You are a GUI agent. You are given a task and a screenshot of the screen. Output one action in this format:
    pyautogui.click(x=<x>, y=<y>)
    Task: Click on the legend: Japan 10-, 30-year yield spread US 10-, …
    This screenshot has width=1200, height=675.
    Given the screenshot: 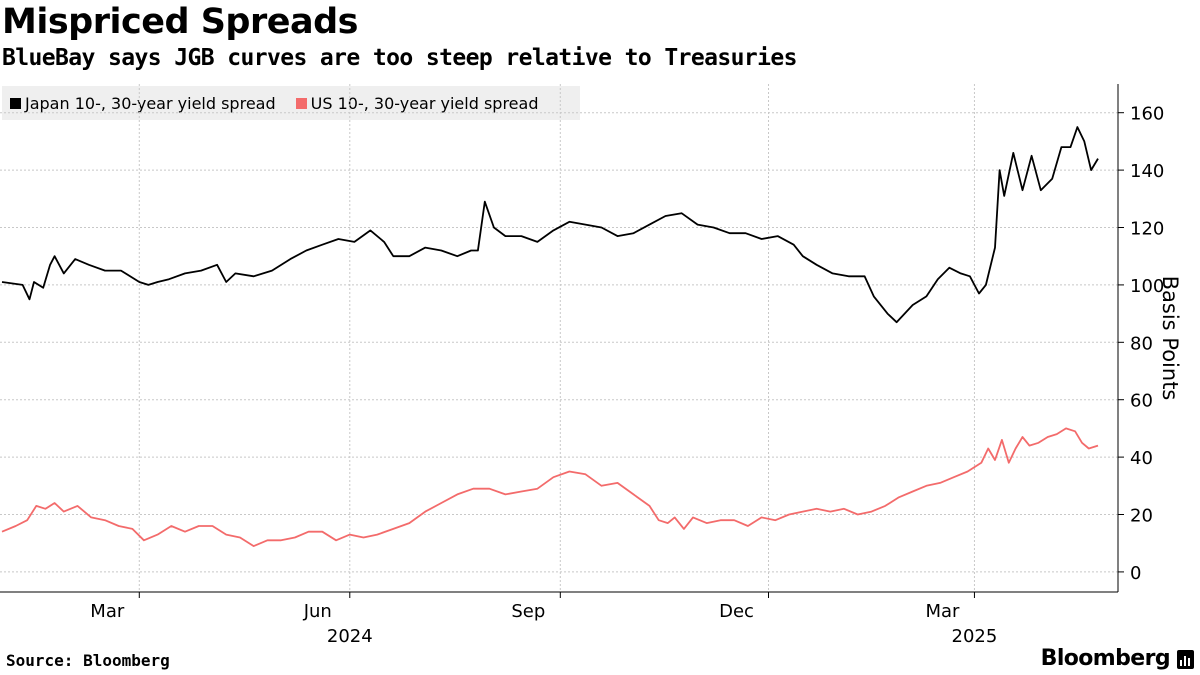 What is the action you would take?
    pyautogui.click(x=291, y=103)
    